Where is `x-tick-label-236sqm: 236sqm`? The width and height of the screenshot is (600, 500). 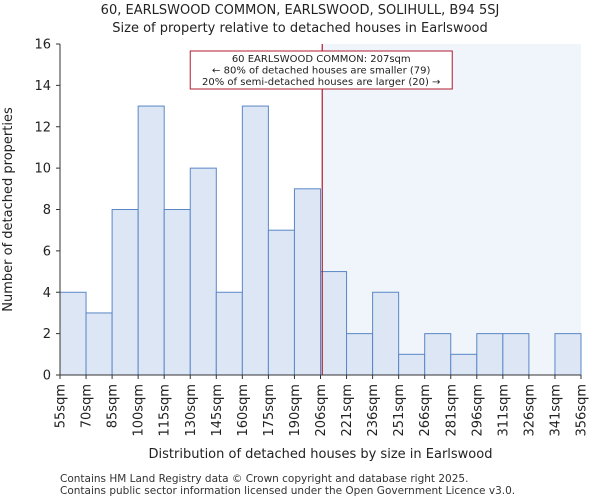
x-tick-label-236sqm: 236sqm is located at coordinates (373, 410).